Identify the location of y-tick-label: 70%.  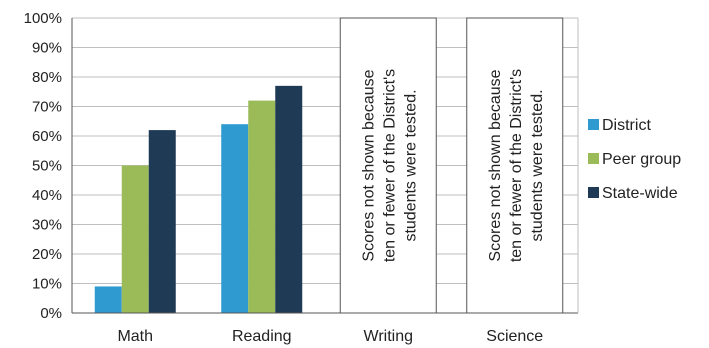
(47, 107).